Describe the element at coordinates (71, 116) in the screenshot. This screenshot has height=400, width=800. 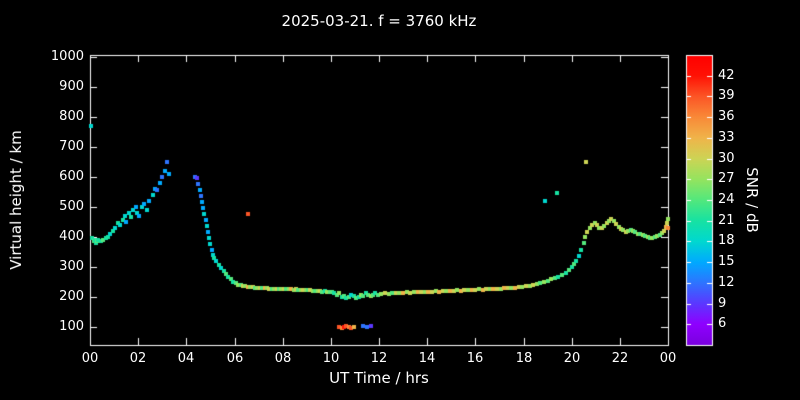
I see `y-tick-label: 800` at that location.